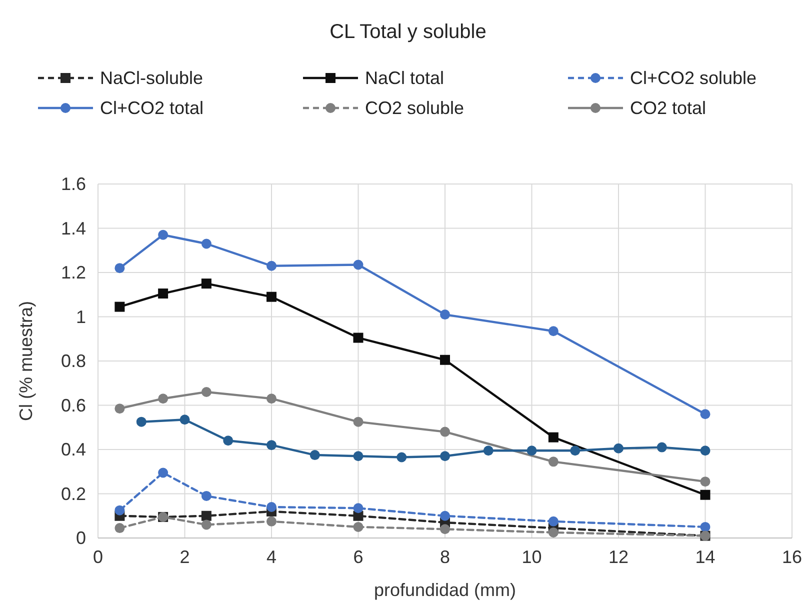 This screenshot has height=610, width=808. Describe the element at coordinates (73, 228) in the screenshot. I see `y-tick-label: 1.4` at that location.